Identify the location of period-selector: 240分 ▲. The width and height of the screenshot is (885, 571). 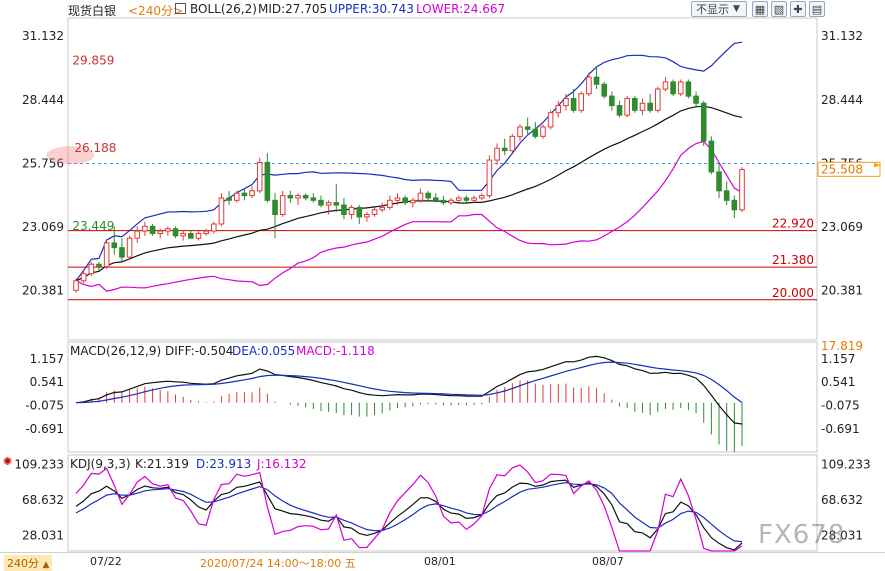
(28, 563).